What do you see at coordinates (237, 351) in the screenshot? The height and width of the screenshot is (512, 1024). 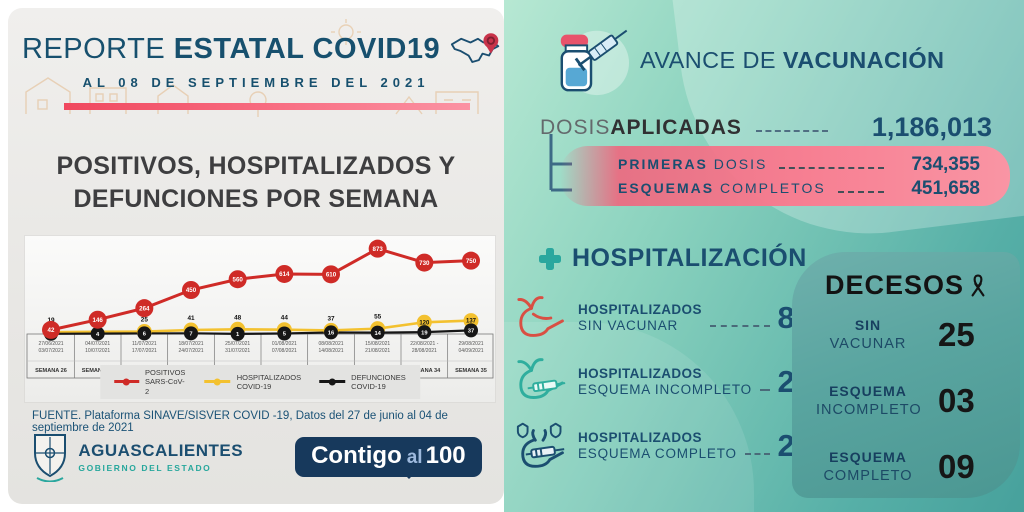 I see `x-axis-date: 31/07/2021` at bounding box center [237, 351].